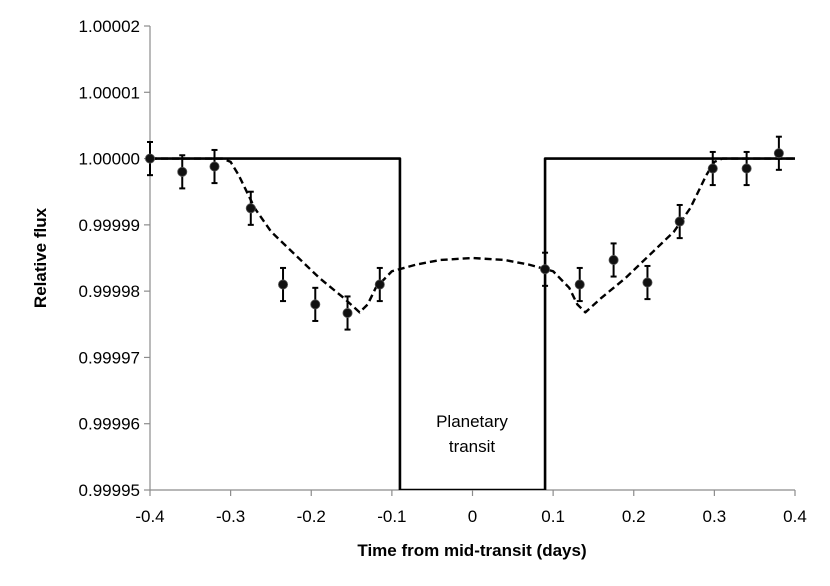  Describe the element at coordinates (634, 516) in the screenshot. I see `x-tick-label: 0.2` at that location.